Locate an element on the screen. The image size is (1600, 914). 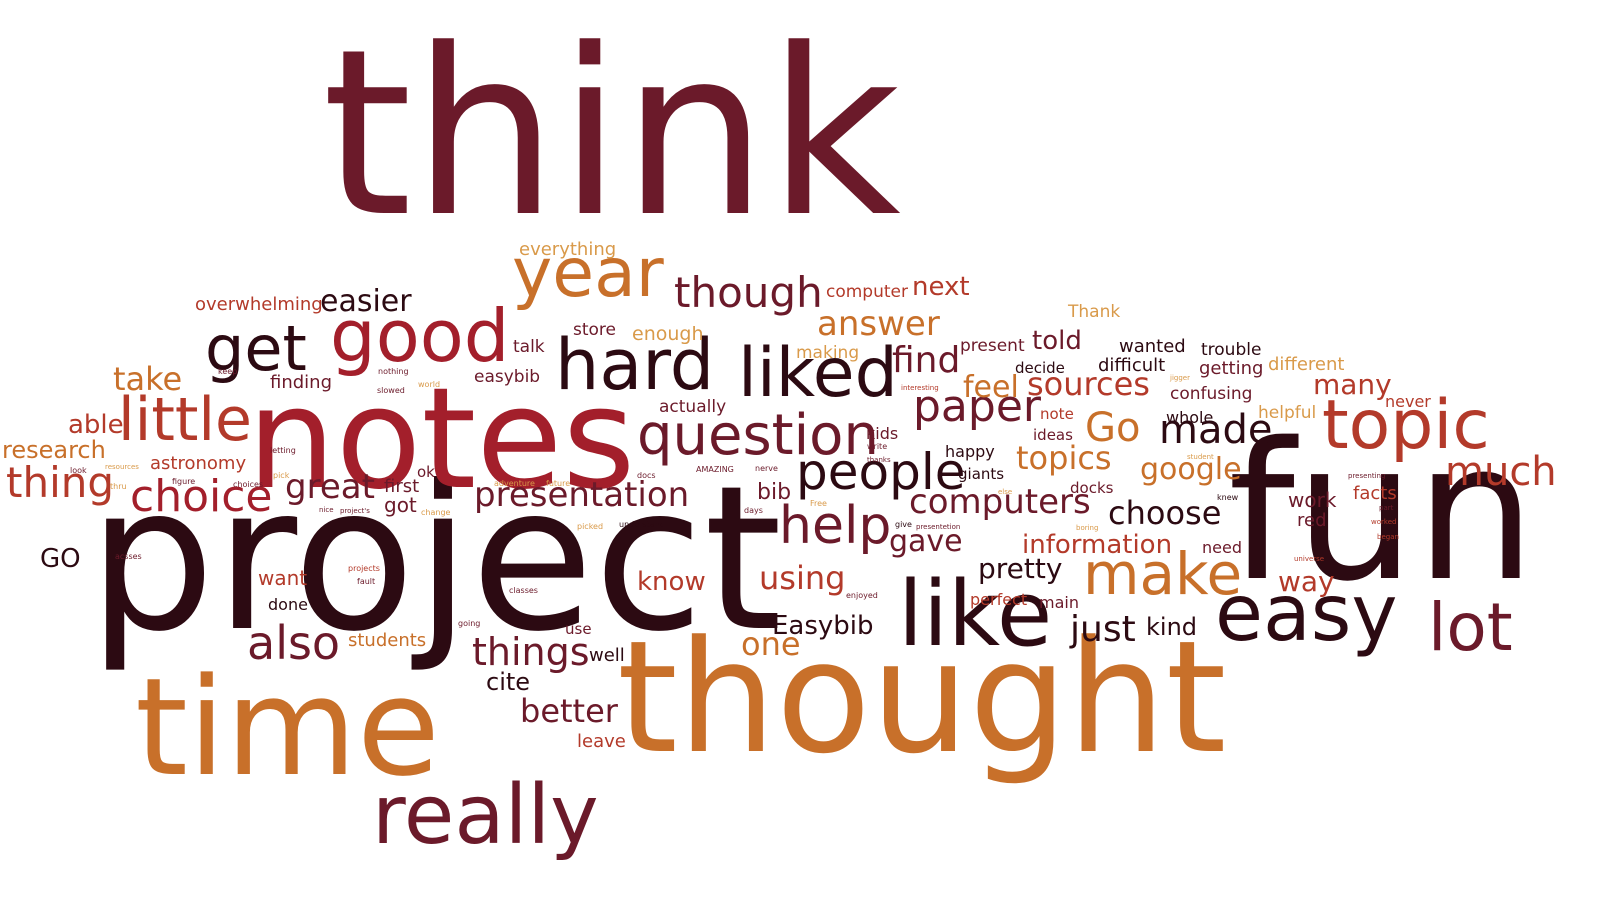
word-time: time is located at coordinates (288, 727).